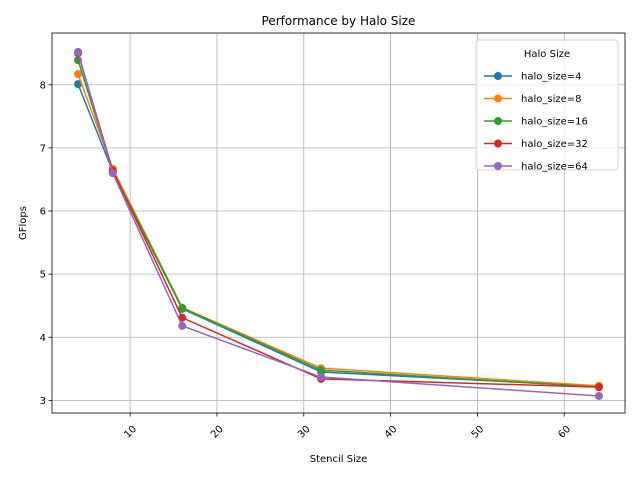 The height and width of the screenshot is (480, 640). I want to click on y-tick-label: 4, so click(43, 338).